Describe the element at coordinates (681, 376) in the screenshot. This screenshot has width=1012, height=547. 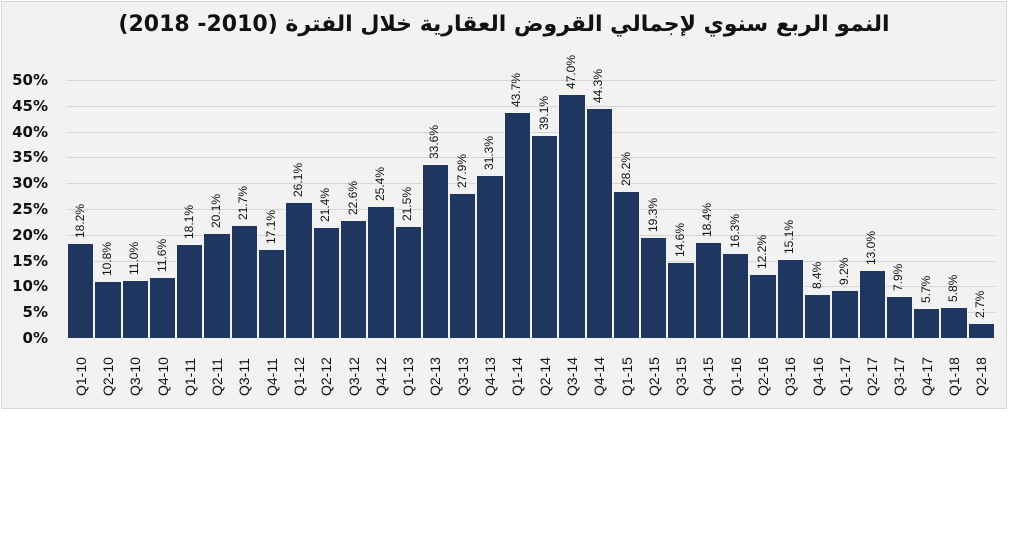
I see `x-tick-label: Q3-15` at that location.